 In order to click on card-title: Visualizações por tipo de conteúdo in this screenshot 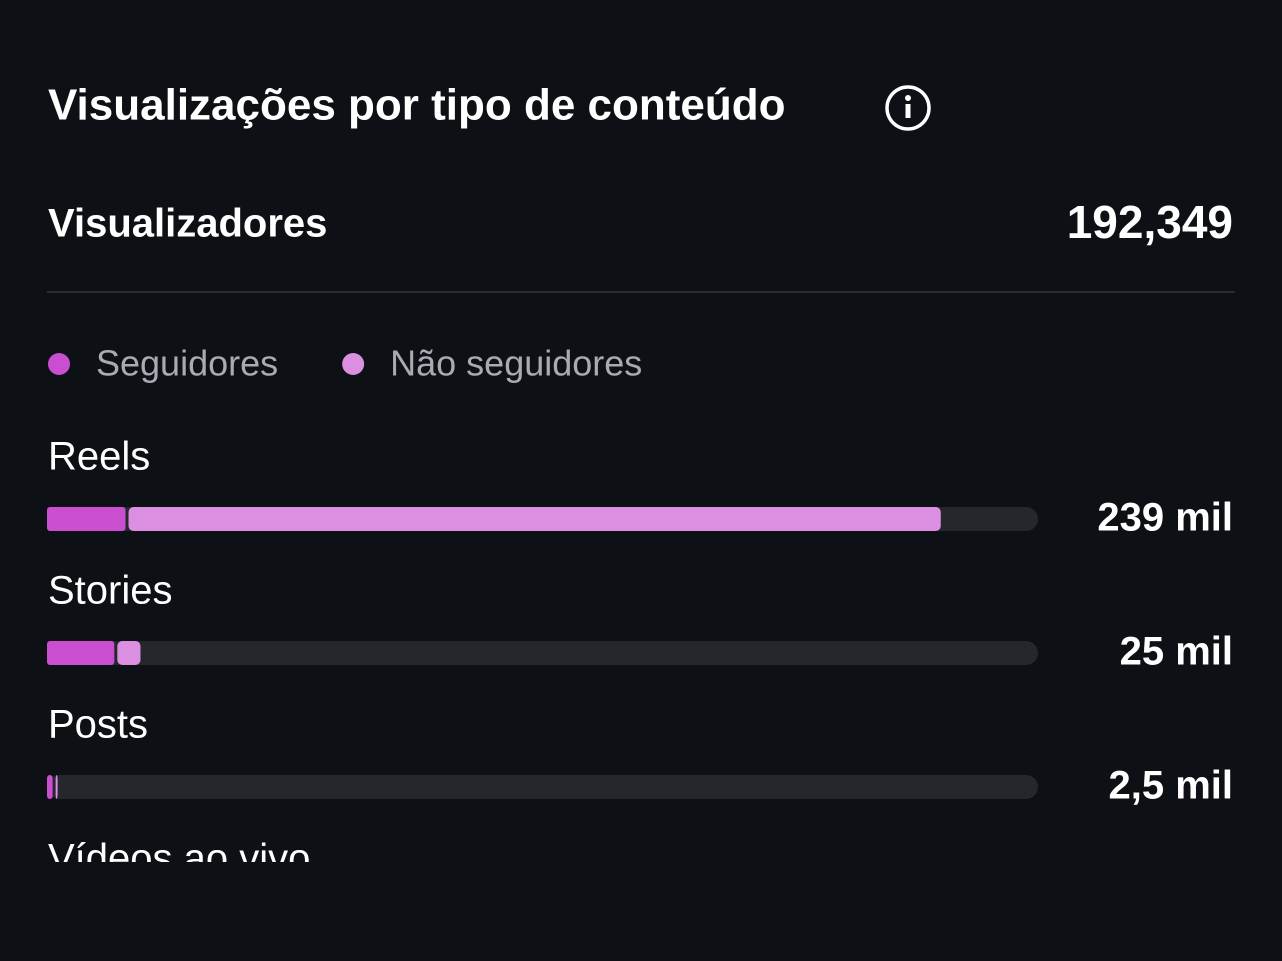, I will do `click(417, 105)`.